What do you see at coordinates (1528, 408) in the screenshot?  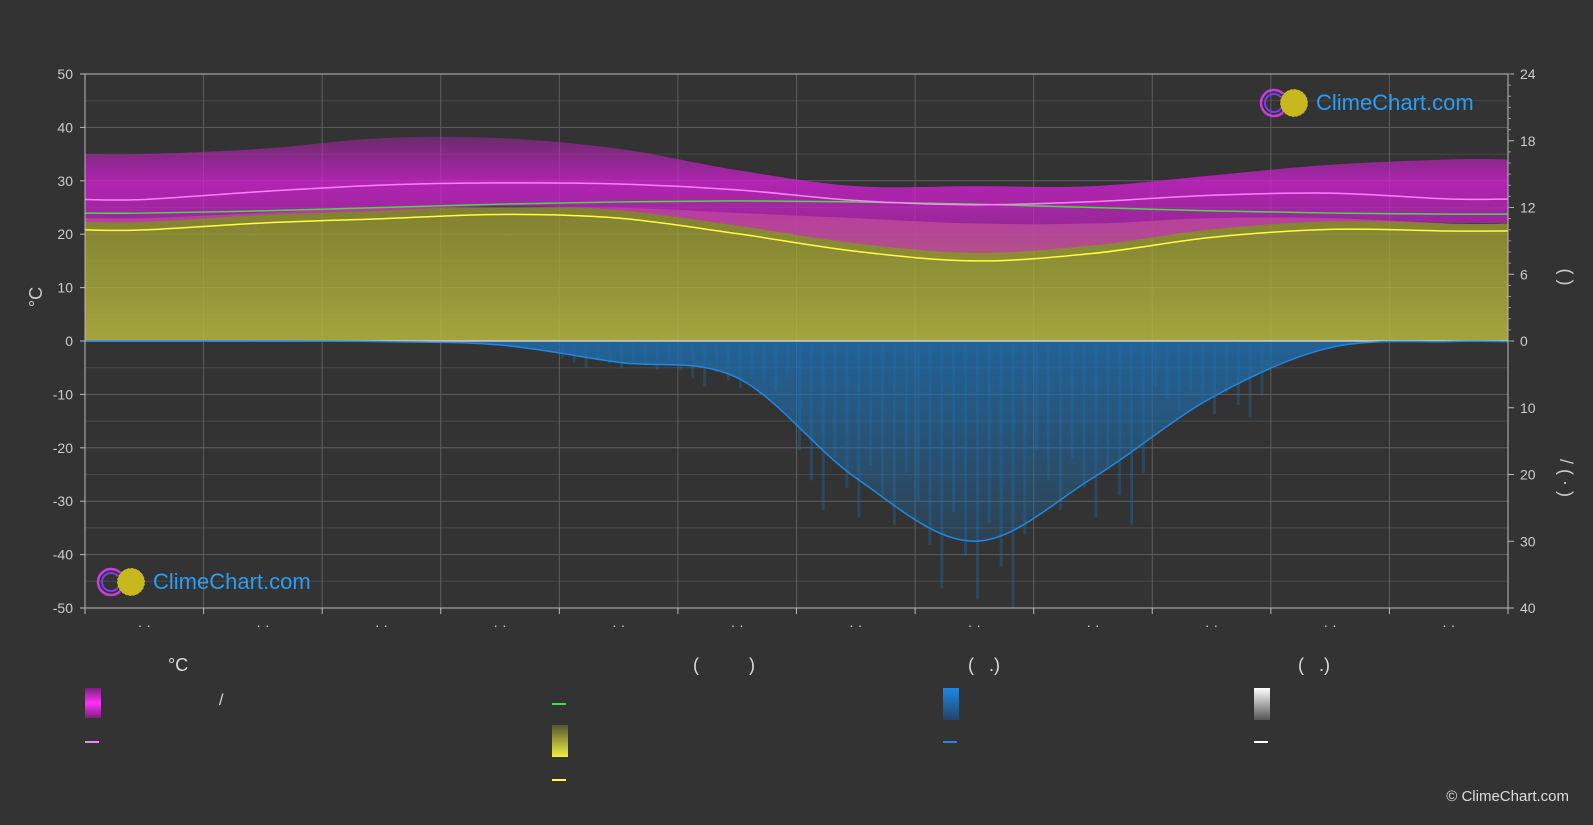 I see `y-tick-label-right-bottom: 10` at bounding box center [1528, 408].